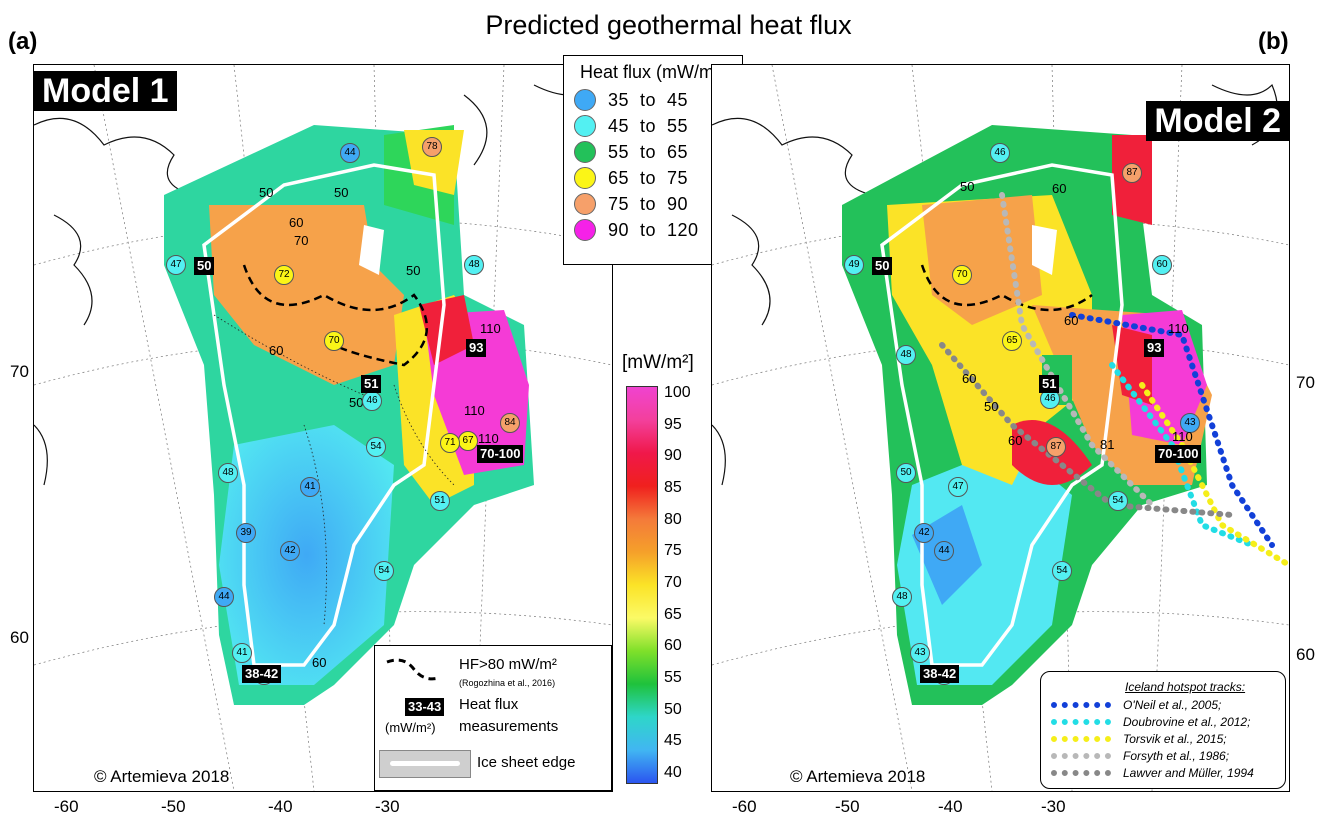  What do you see at coordinates (1305, 654) in the screenshot?
I see `lat-tick-60-b: 60` at bounding box center [1305, 654].